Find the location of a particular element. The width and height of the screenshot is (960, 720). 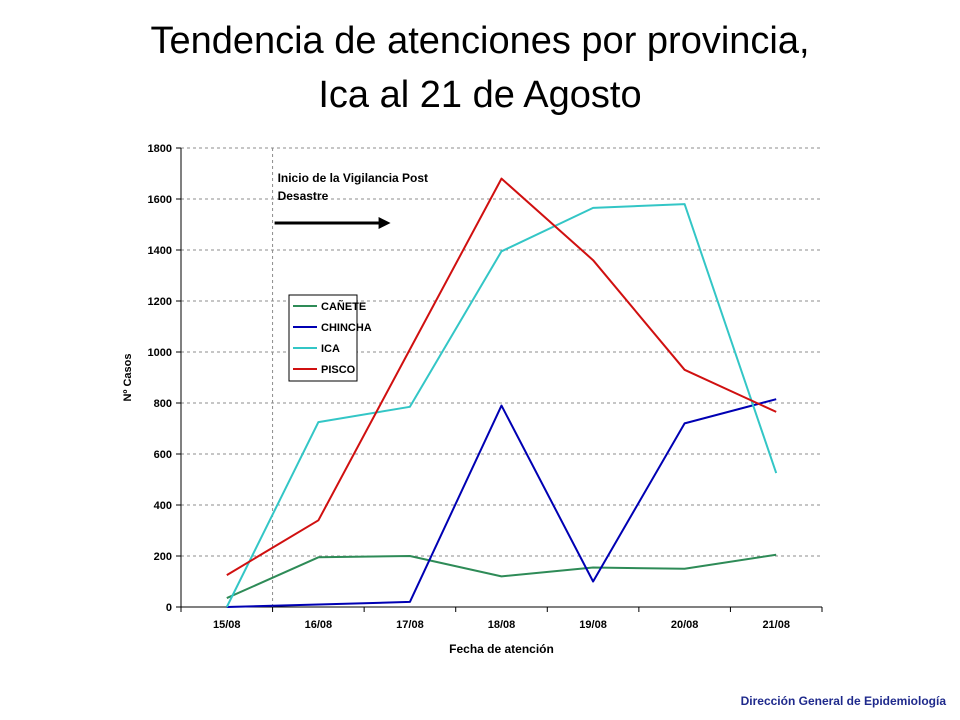

y-tick-label: 200 is located at coordinates (163, 557).